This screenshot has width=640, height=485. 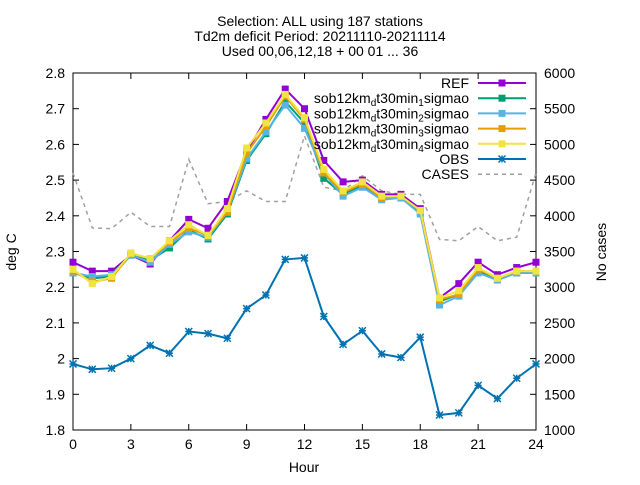 I want to click on y2-tick-label: 4500, so click(x=559, y=180).